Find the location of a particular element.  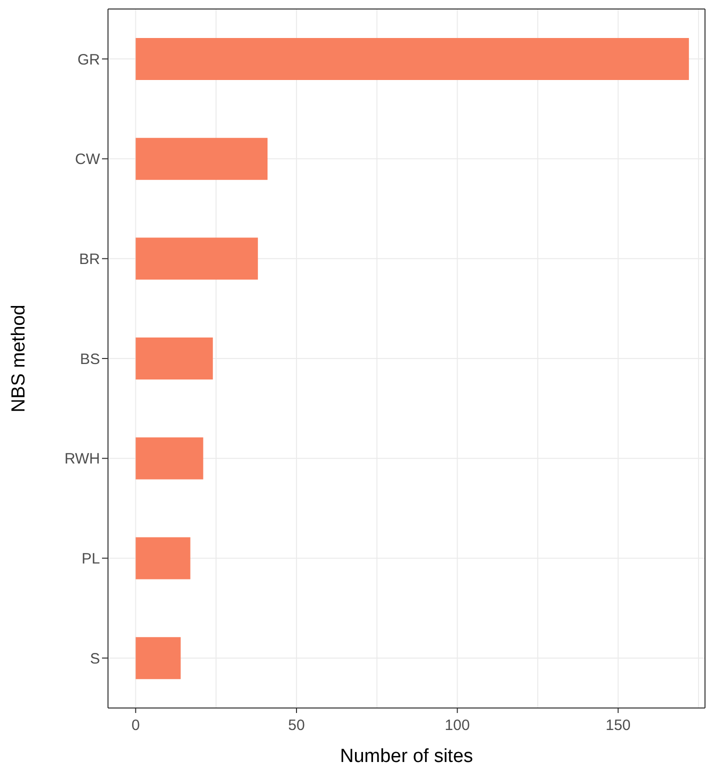

x-tick-label: 50 is located at coordinates (296, 725).